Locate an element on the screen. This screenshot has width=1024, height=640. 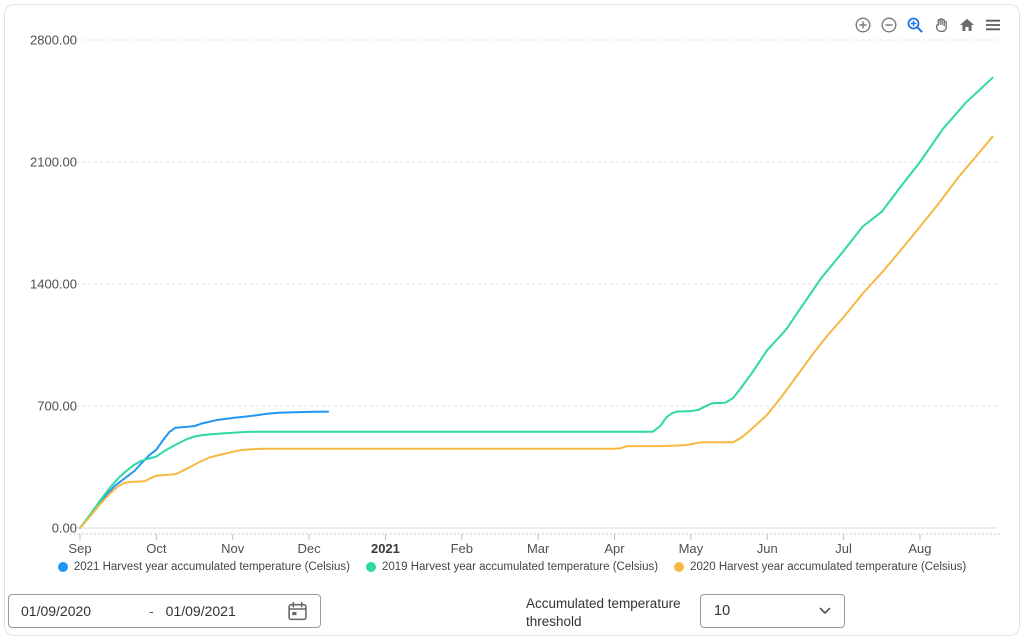
date-range-input: 01/09/2020 - 01/09/2021 is located at coordinates (164, 611).